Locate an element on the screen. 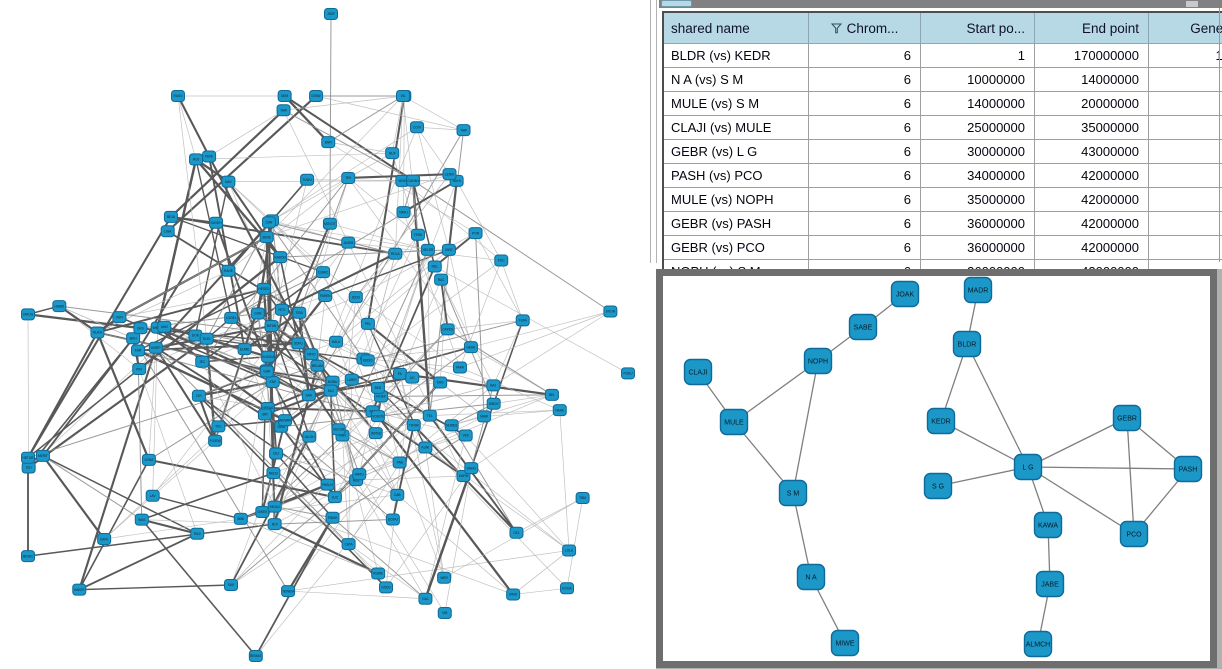 The height and width of the screenshot is (669, 1222). network-node: WAS is located at coordinates (141, 519).